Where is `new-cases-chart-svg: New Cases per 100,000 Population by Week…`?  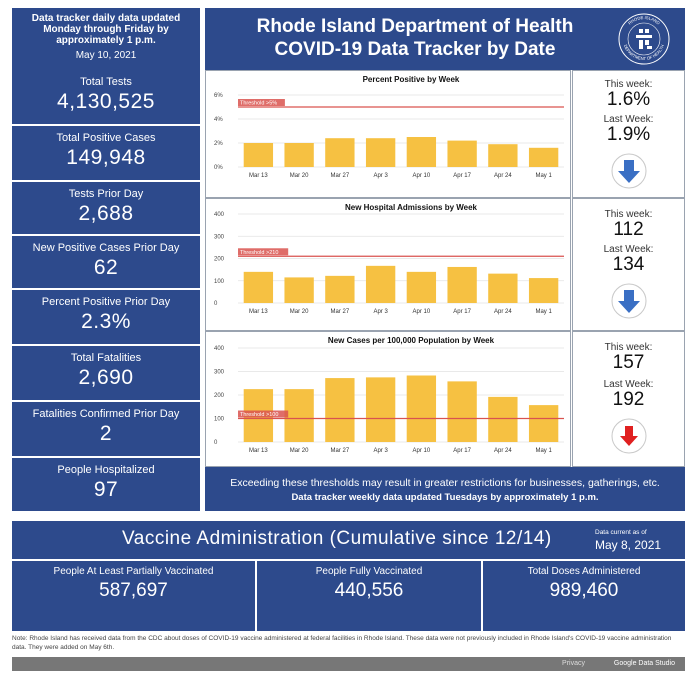 new-cases-chart-svg: New Cases per 100,000 Population by Week… is located at coordinates (389, 395).